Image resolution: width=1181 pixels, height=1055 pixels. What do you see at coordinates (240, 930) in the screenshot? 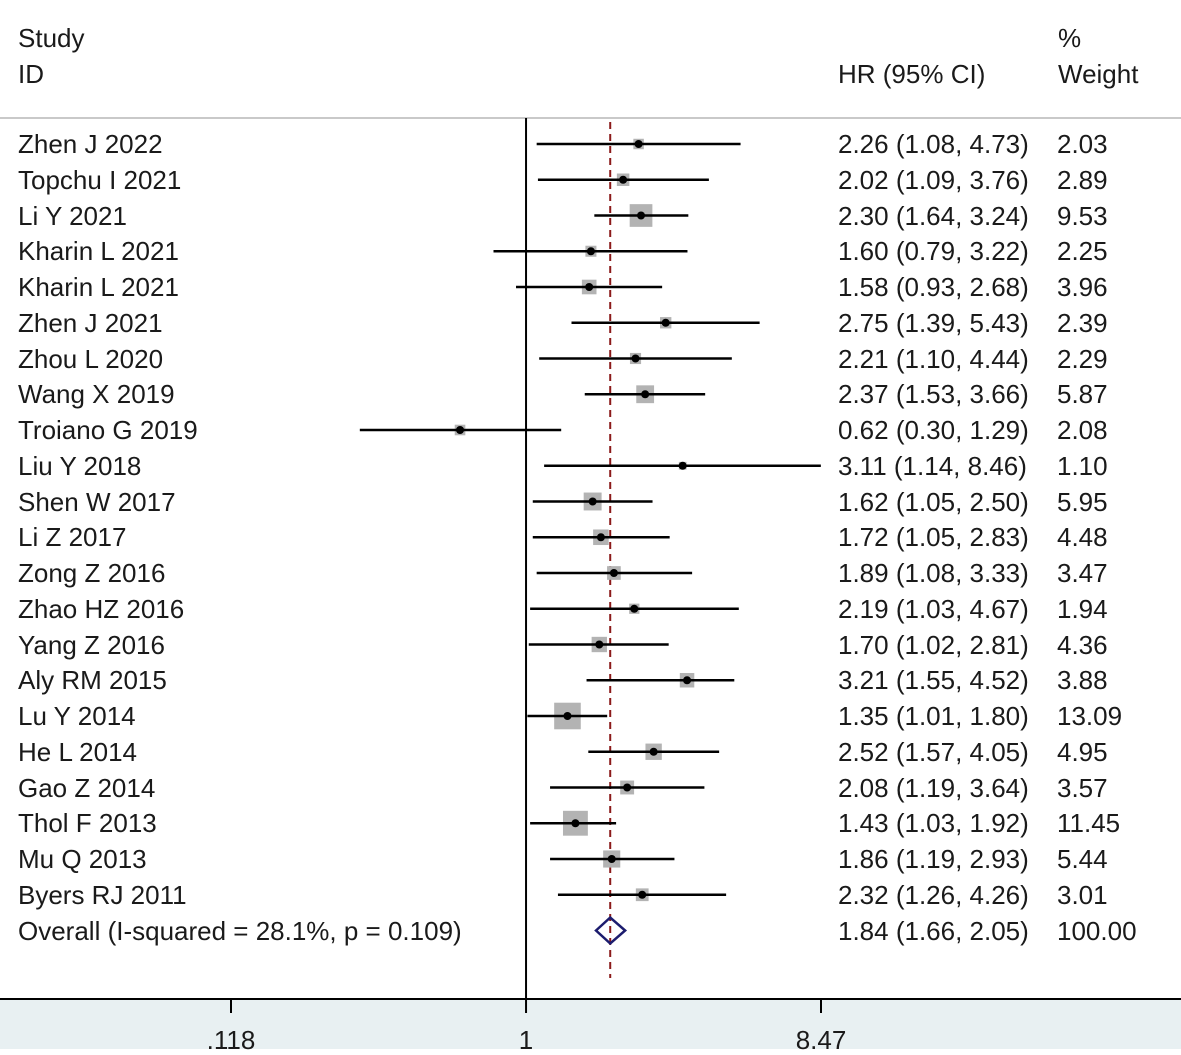
I see `overall-name: Overall (I-squared = 28.1%, p = 0.109)` at bounding box center [240, 930].